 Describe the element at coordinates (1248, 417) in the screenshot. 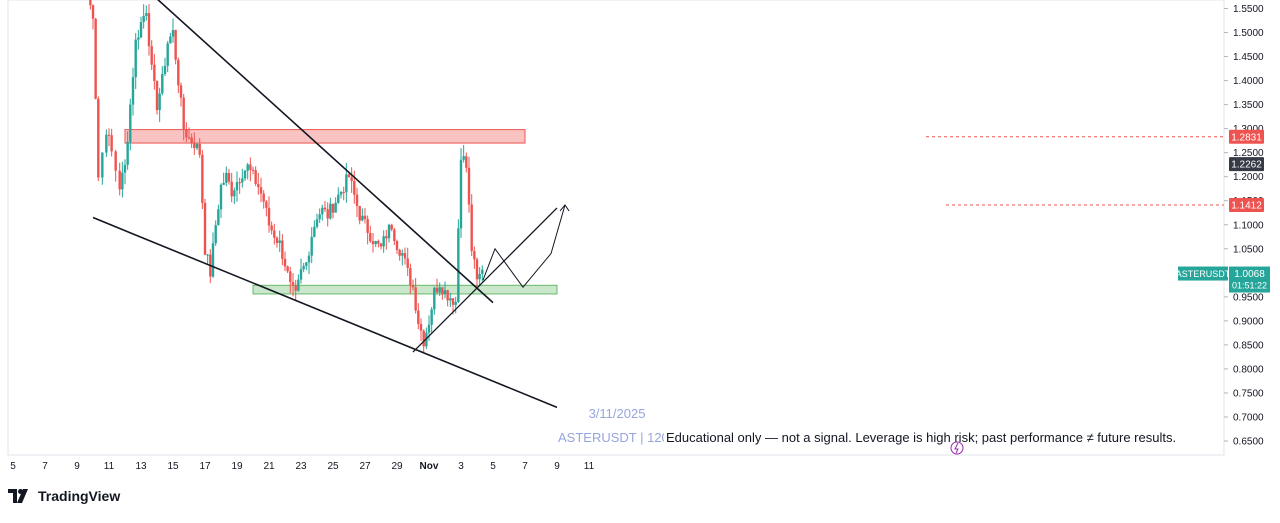

I see `y-tick-label: 0.7000` at that location.